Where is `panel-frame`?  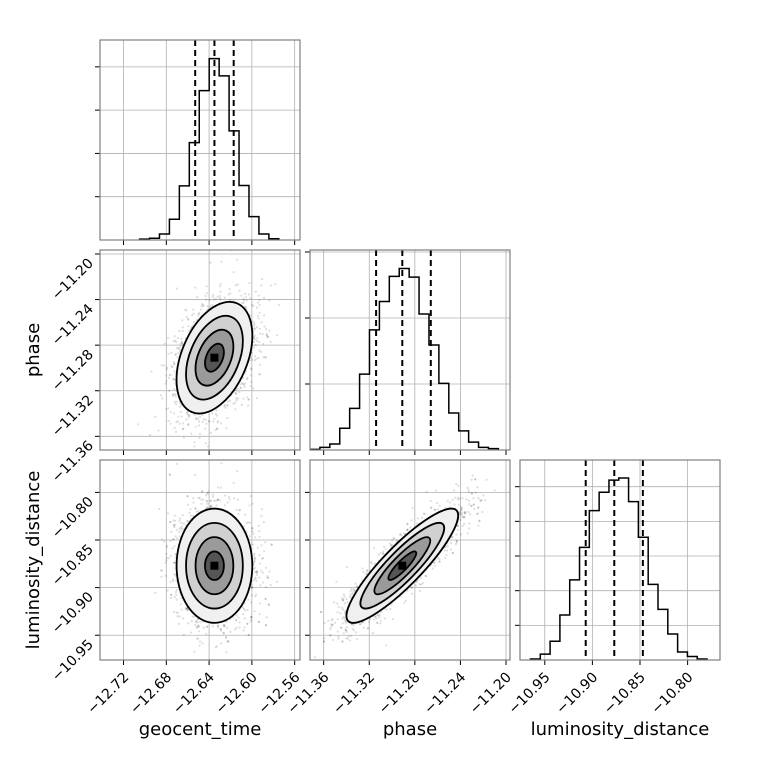
panel-frame is located at coordinates (200, 140).